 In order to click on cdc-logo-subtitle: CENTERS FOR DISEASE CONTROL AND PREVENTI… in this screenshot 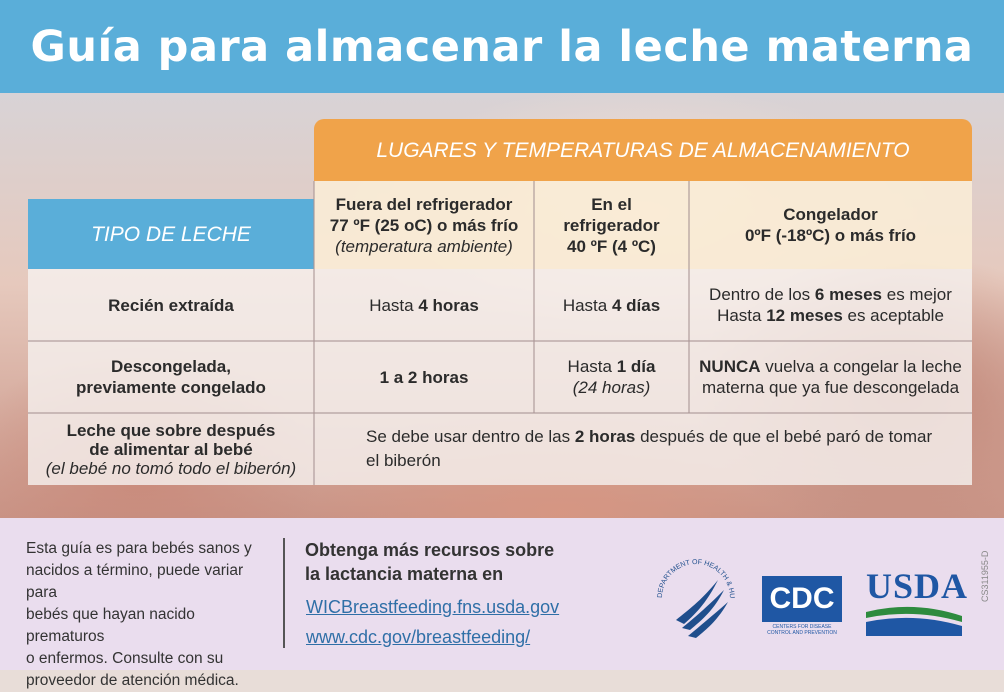, I will do `click(802, 630)`.